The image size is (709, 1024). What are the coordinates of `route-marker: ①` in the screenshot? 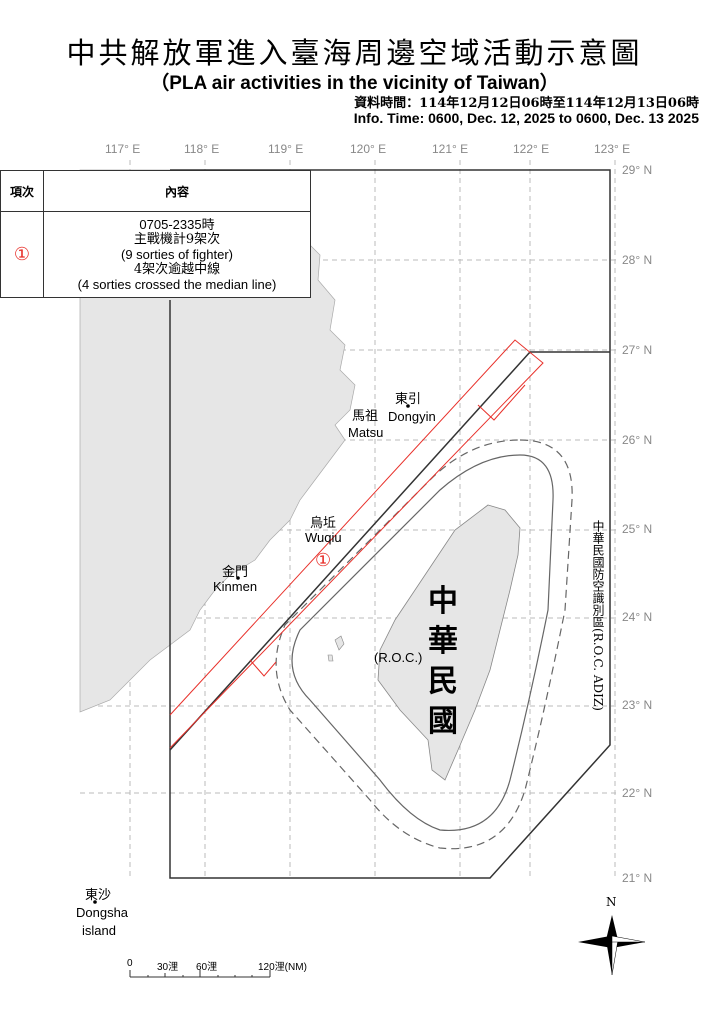 It's located at (323, 560).